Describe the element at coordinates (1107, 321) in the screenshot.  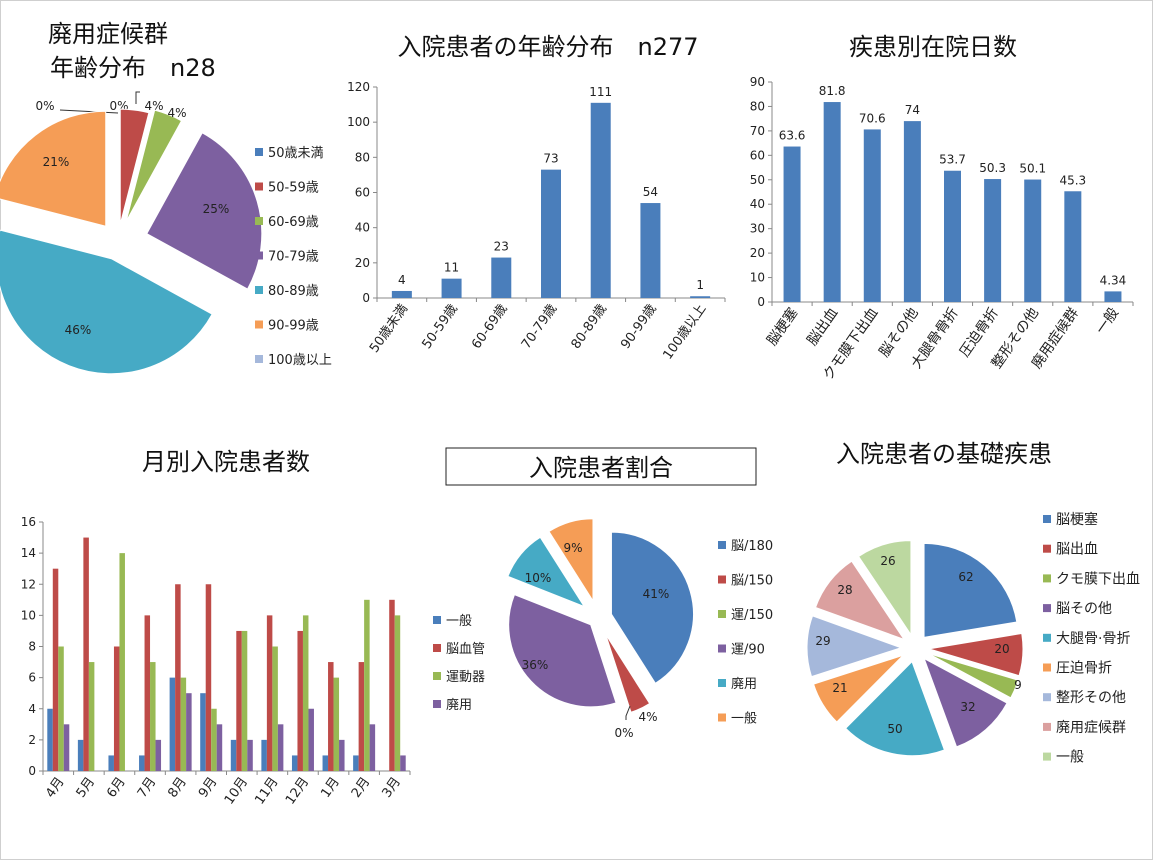
I see `x-tick-label: 一般` at that location.